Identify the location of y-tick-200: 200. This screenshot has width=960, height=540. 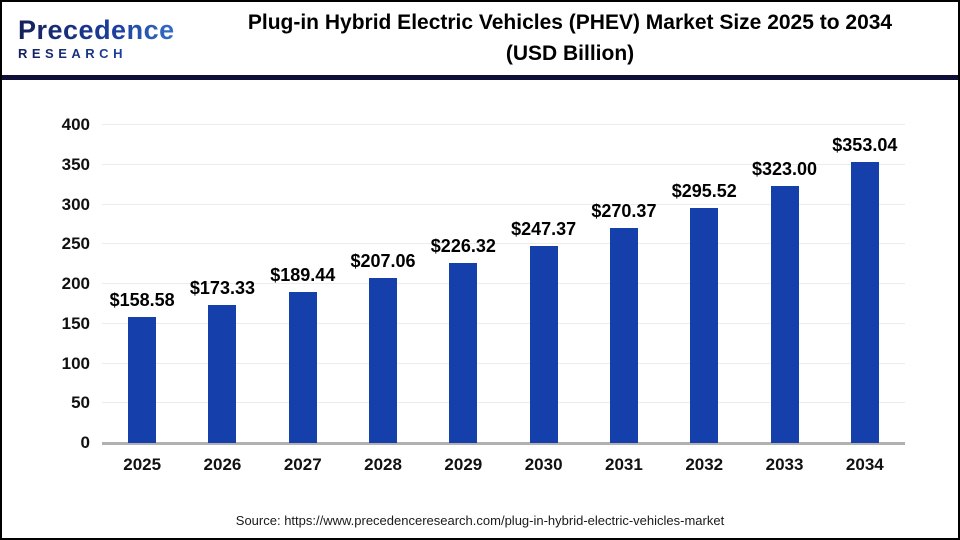
(75, 283).